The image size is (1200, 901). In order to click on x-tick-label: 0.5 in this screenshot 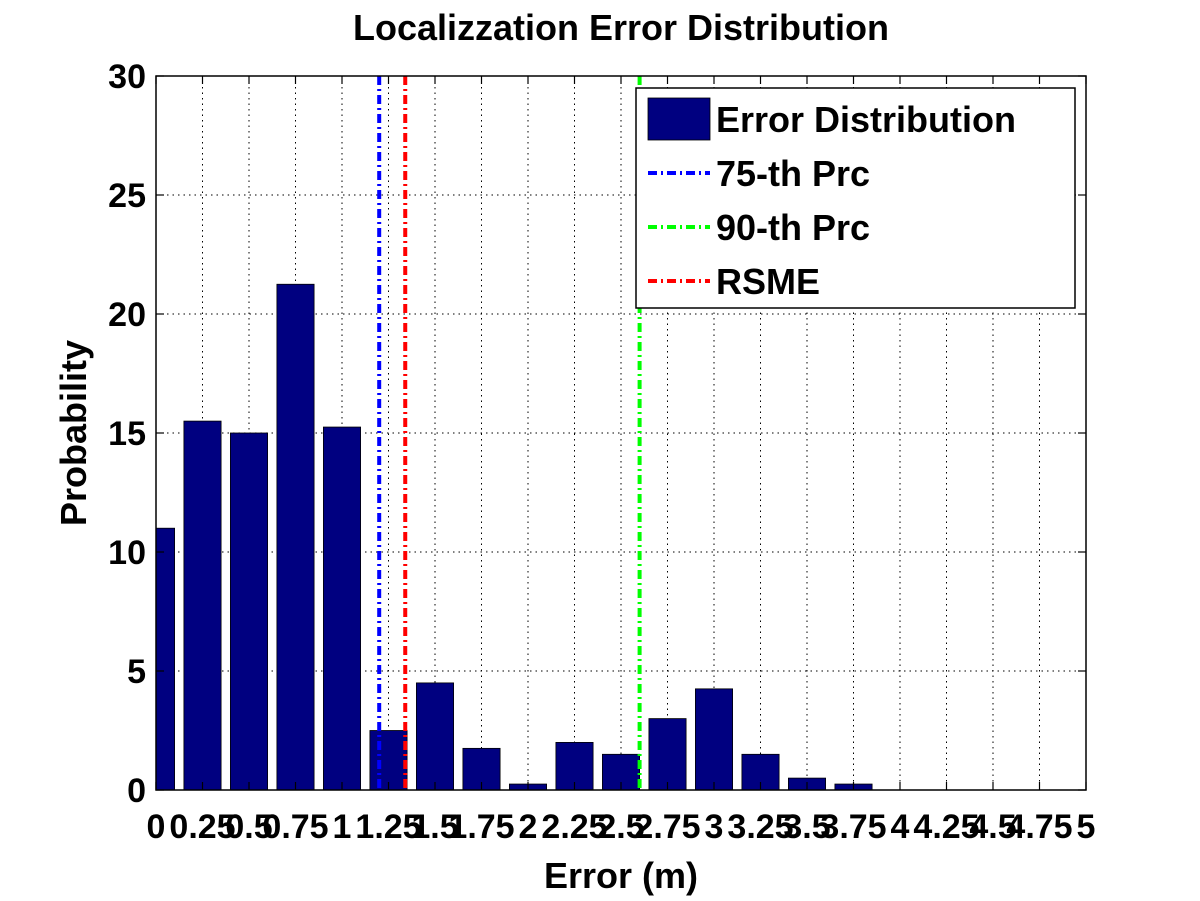, I will do `click(248, 827)`.